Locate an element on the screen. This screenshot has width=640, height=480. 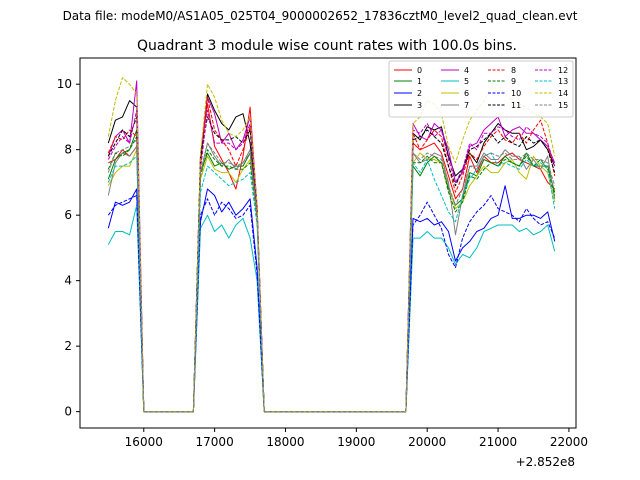
y-tick-label: 6 is located at coordinates (68, 215).